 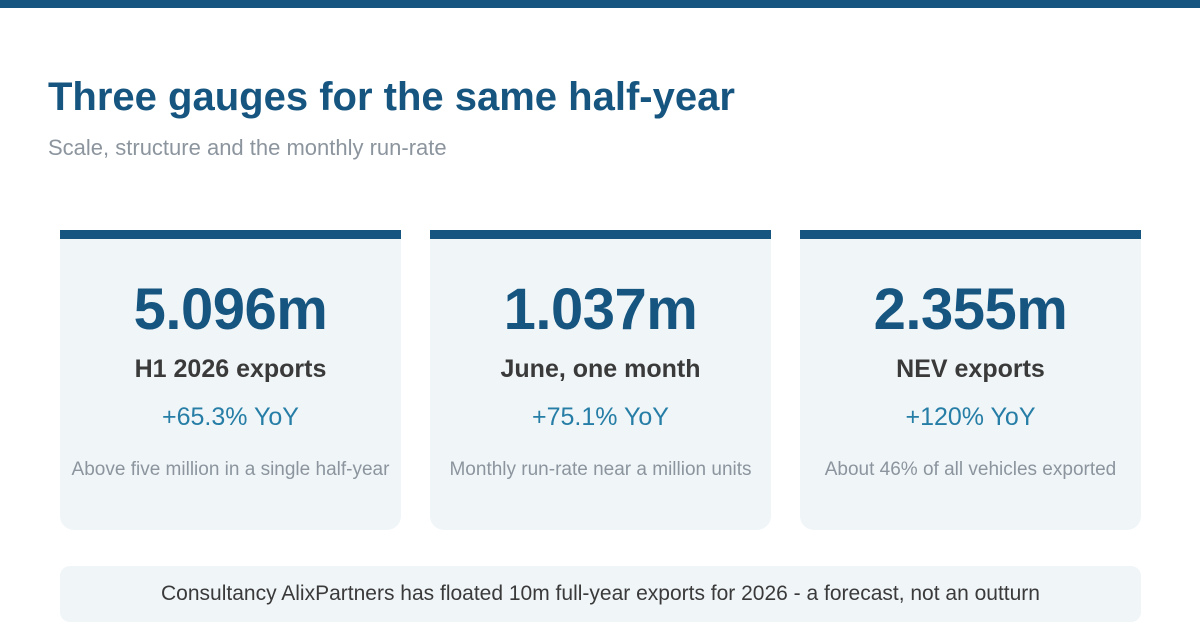 I want to click on card-label: H1 2026 exports, so click(x=230, y=369).